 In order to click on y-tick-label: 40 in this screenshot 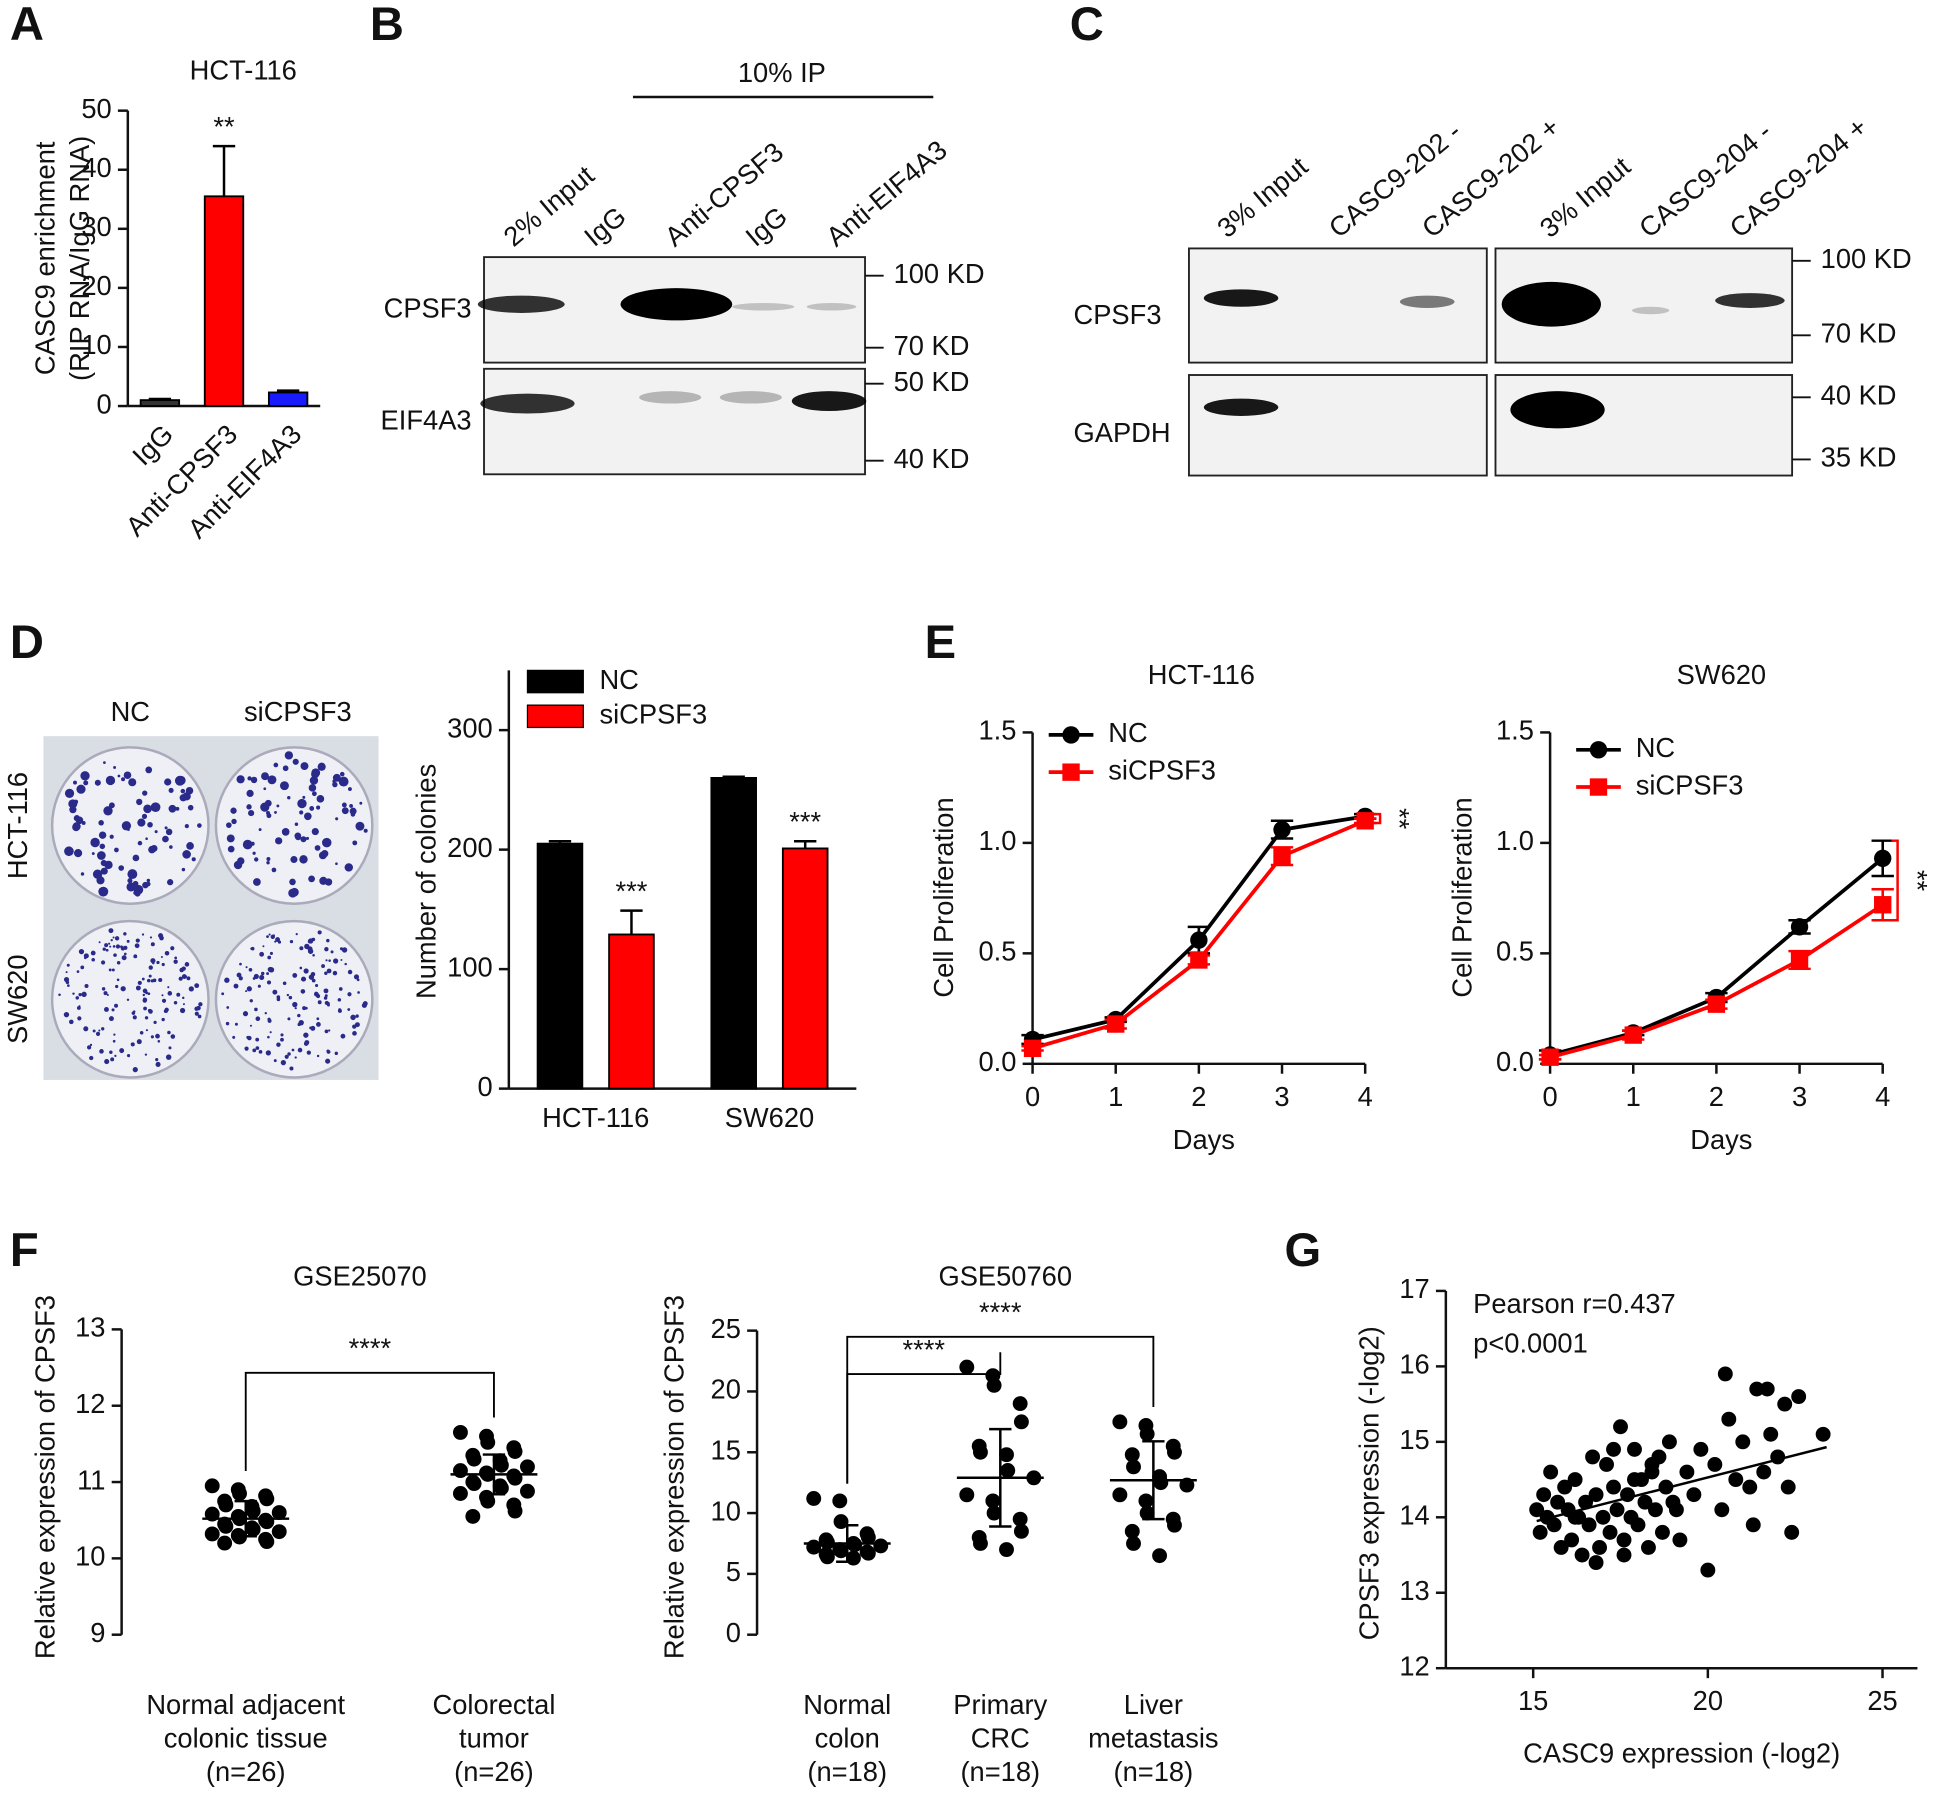, I will do `click(96, 167)`.